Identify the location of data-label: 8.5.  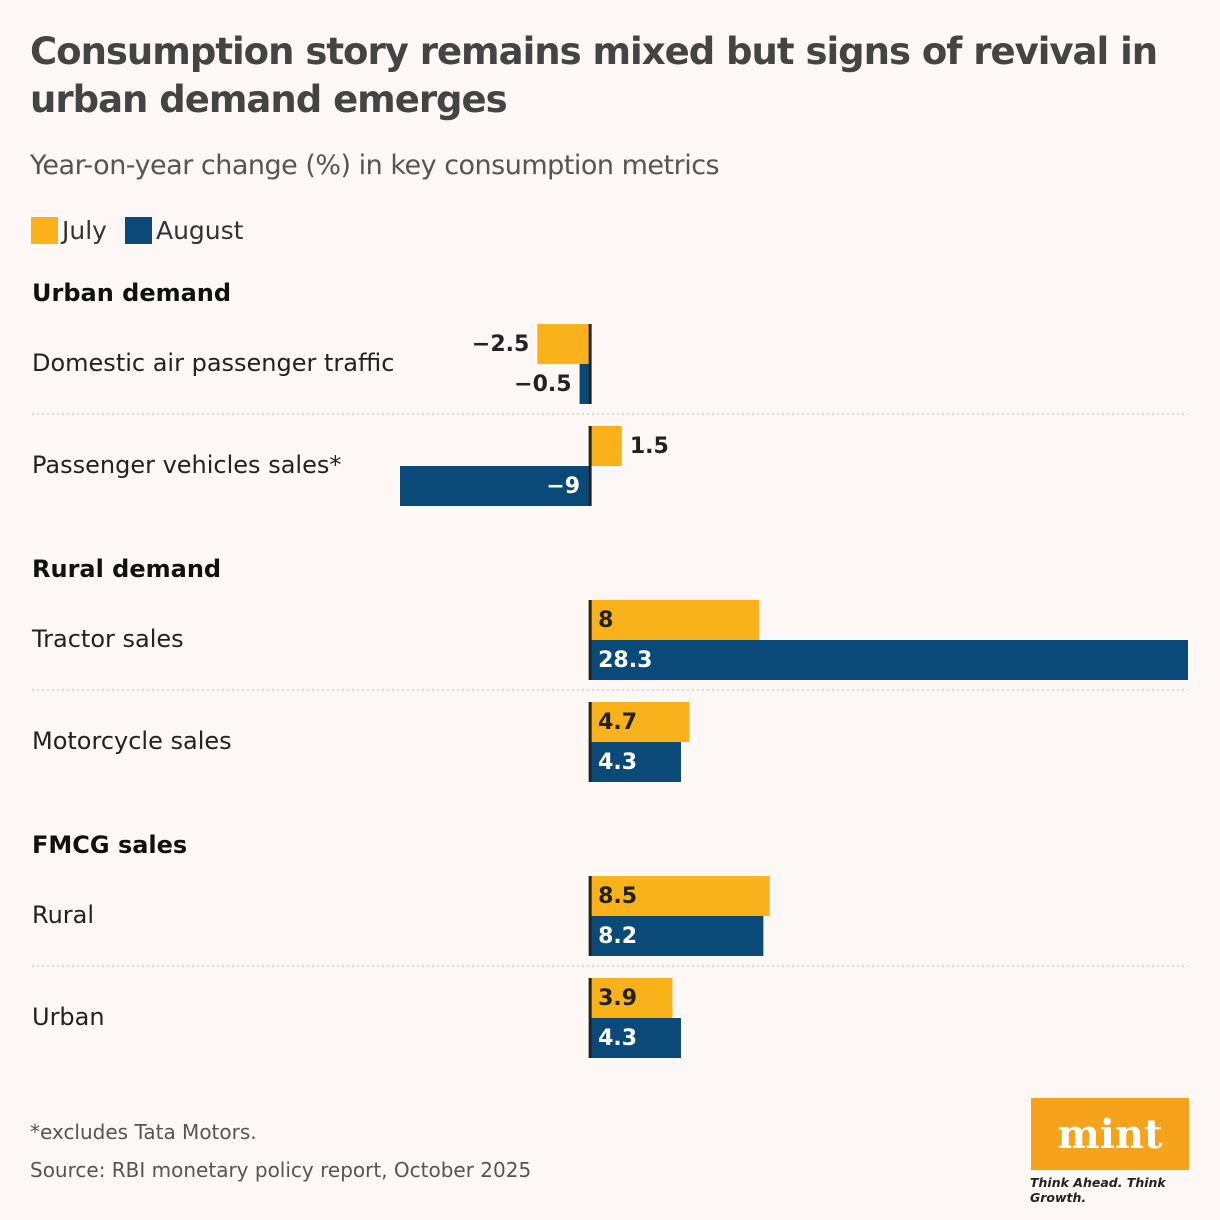
(617, 896).